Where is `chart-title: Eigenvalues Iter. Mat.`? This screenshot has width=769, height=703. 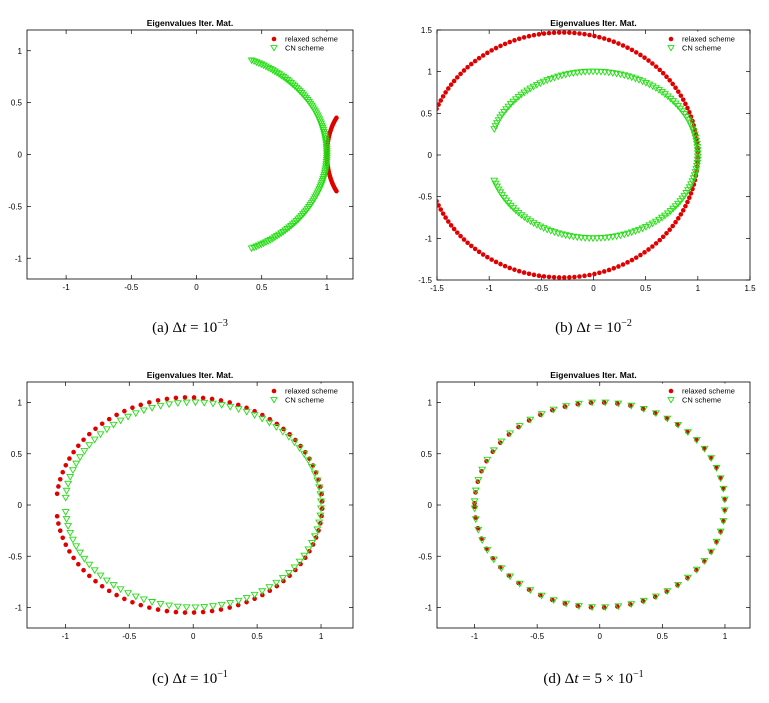
chart-title: Eigenvalues Iter. Mat. is located at coordinates (190, 23).